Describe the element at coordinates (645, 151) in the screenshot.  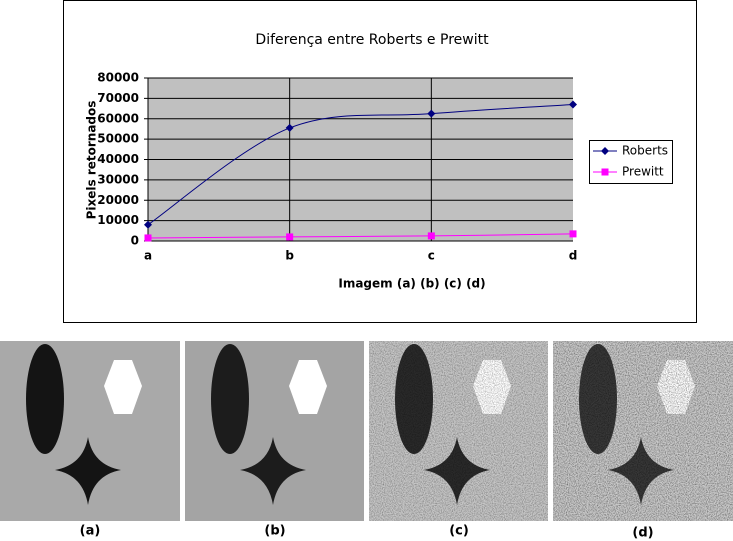
I see `legend-label: Roberts` at that location.